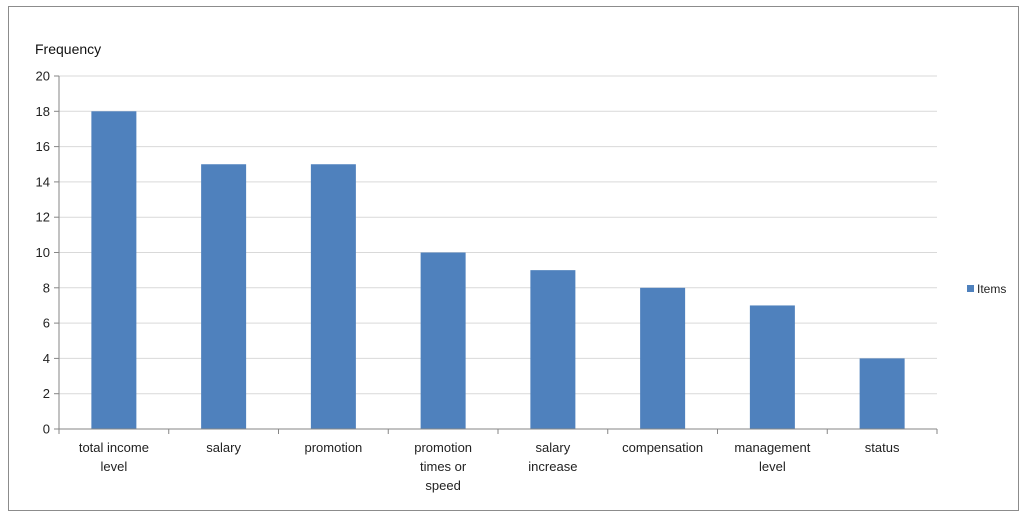 The height and width of the screenshot is (513, 1029). Describe the element at coordinates (46, 358) in the screenshot. I see `y-tick-label: 4` at that location.